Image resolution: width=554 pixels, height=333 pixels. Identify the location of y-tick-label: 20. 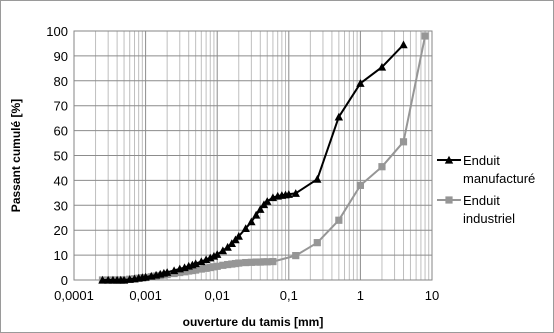
(61, 230).